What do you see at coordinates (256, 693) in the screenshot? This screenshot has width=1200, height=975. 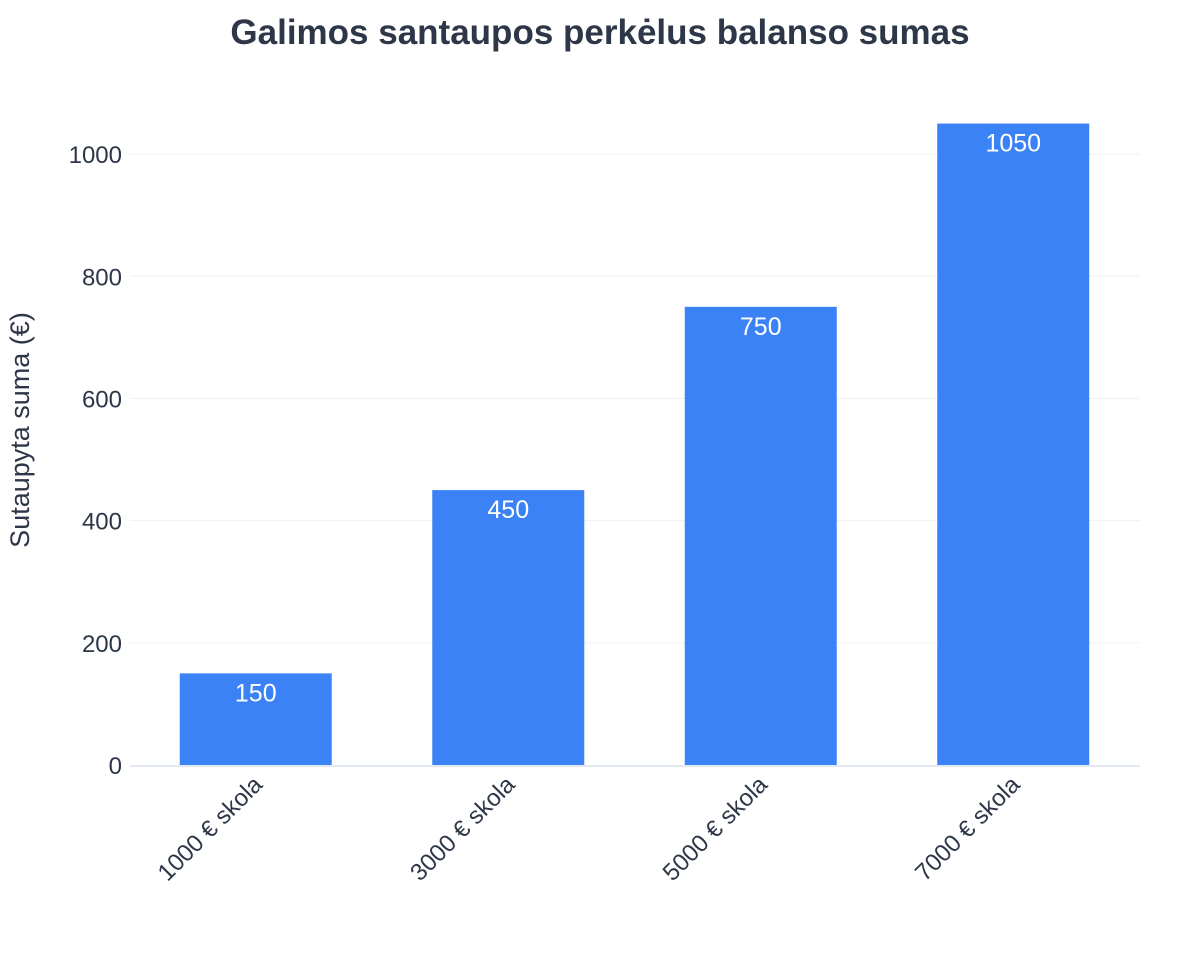 I see `bar-value-label: 150` at bounding box center [256, 693].